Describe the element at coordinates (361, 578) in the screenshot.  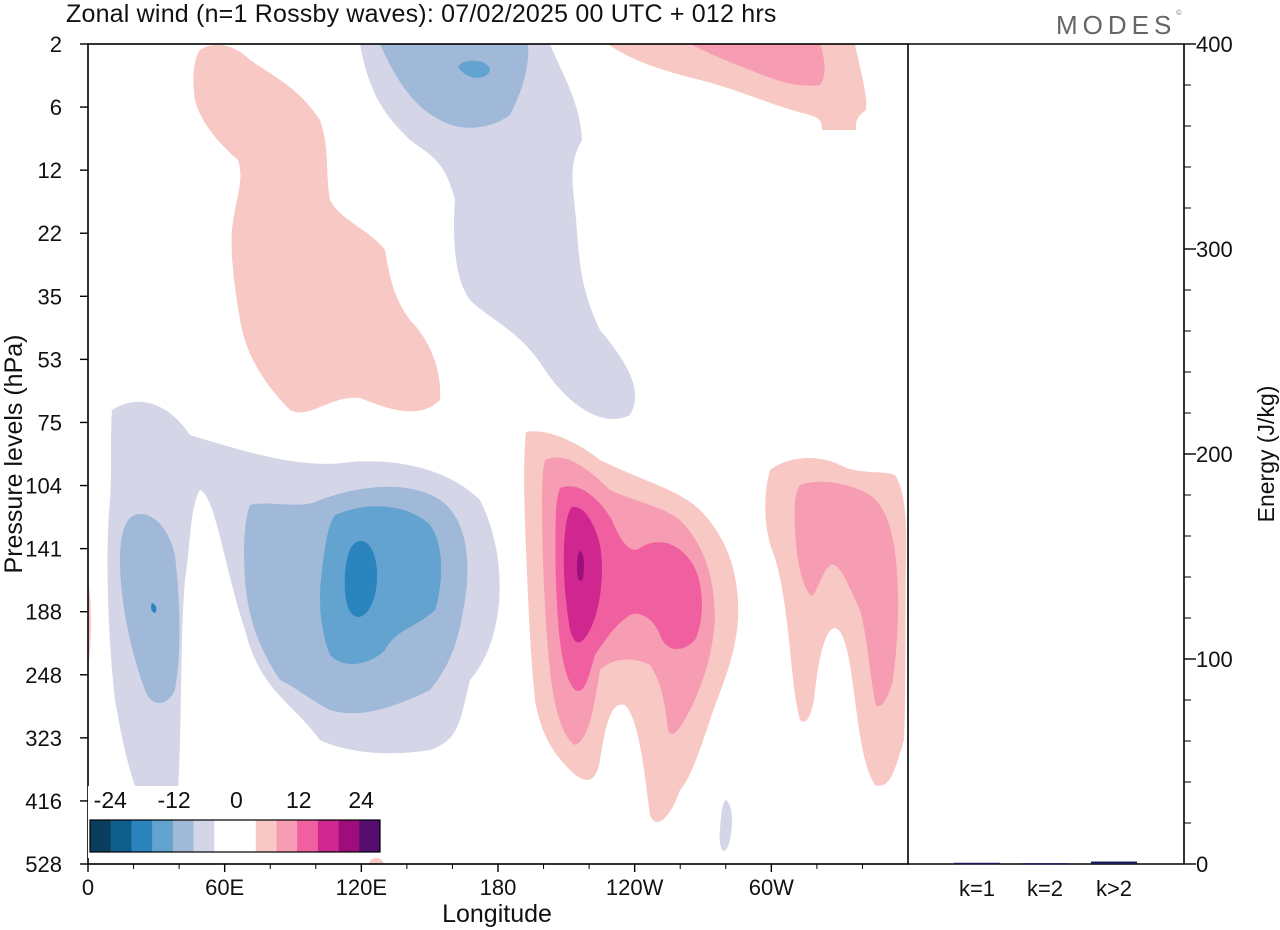
I see `contour-negative-core-east` at that location.